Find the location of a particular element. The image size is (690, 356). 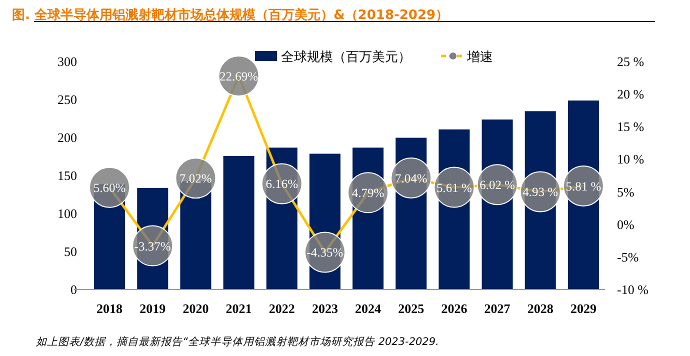

data-label: 5.61 % is located at coordinates (454, 187).